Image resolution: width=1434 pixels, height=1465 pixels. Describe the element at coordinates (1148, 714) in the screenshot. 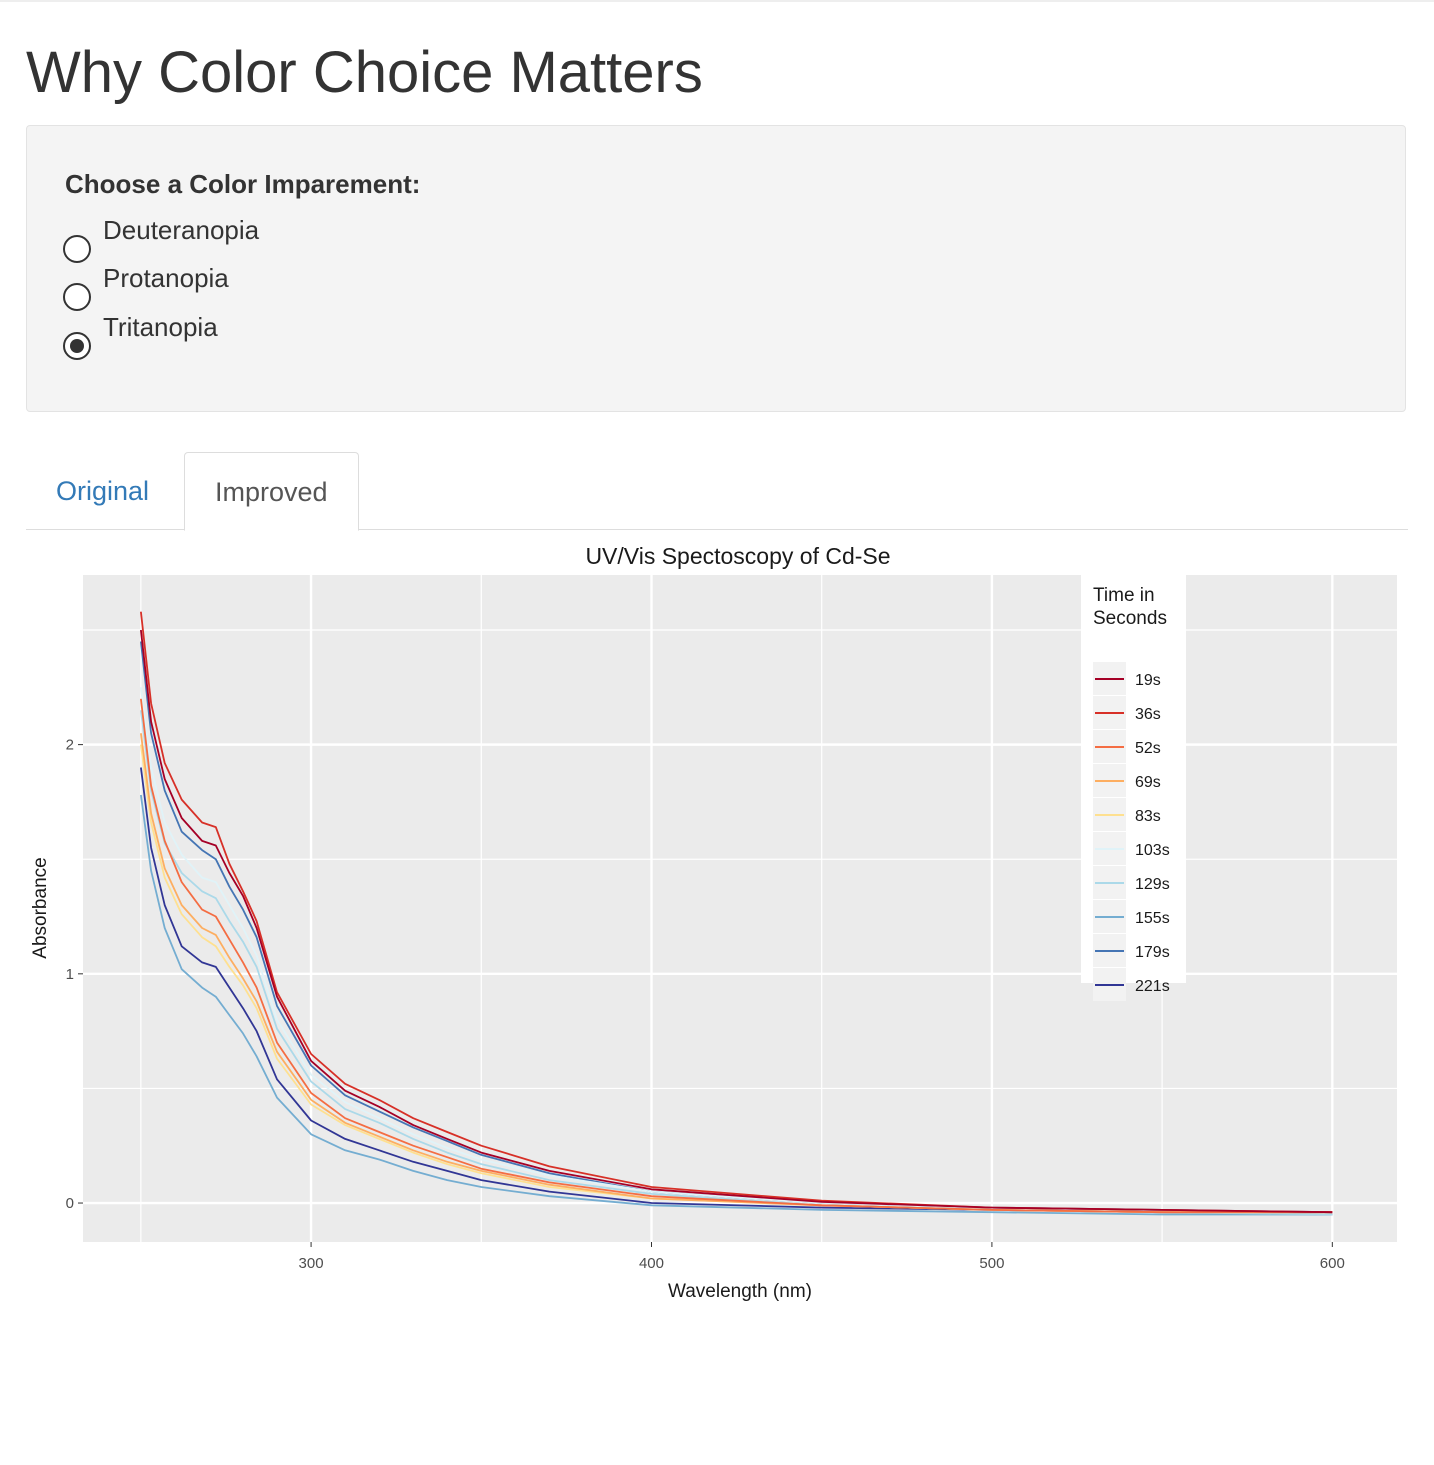

I see `legend-label-36s: 36s` at that location.